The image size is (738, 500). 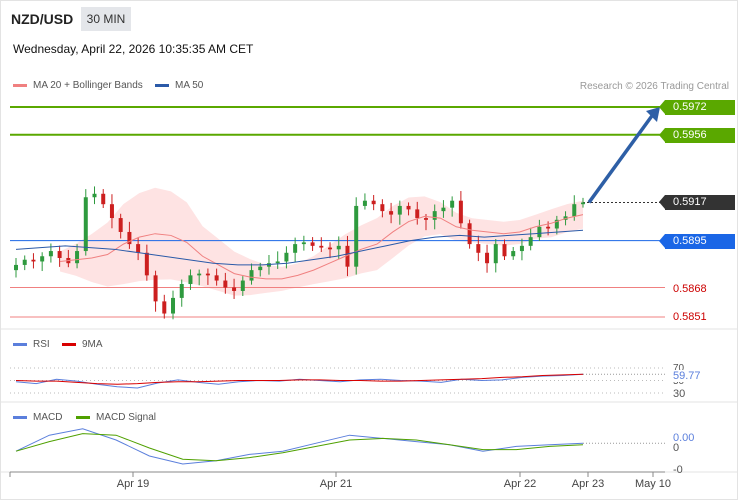 I want to click on ma20-swatch, so click(x=20, y=85).